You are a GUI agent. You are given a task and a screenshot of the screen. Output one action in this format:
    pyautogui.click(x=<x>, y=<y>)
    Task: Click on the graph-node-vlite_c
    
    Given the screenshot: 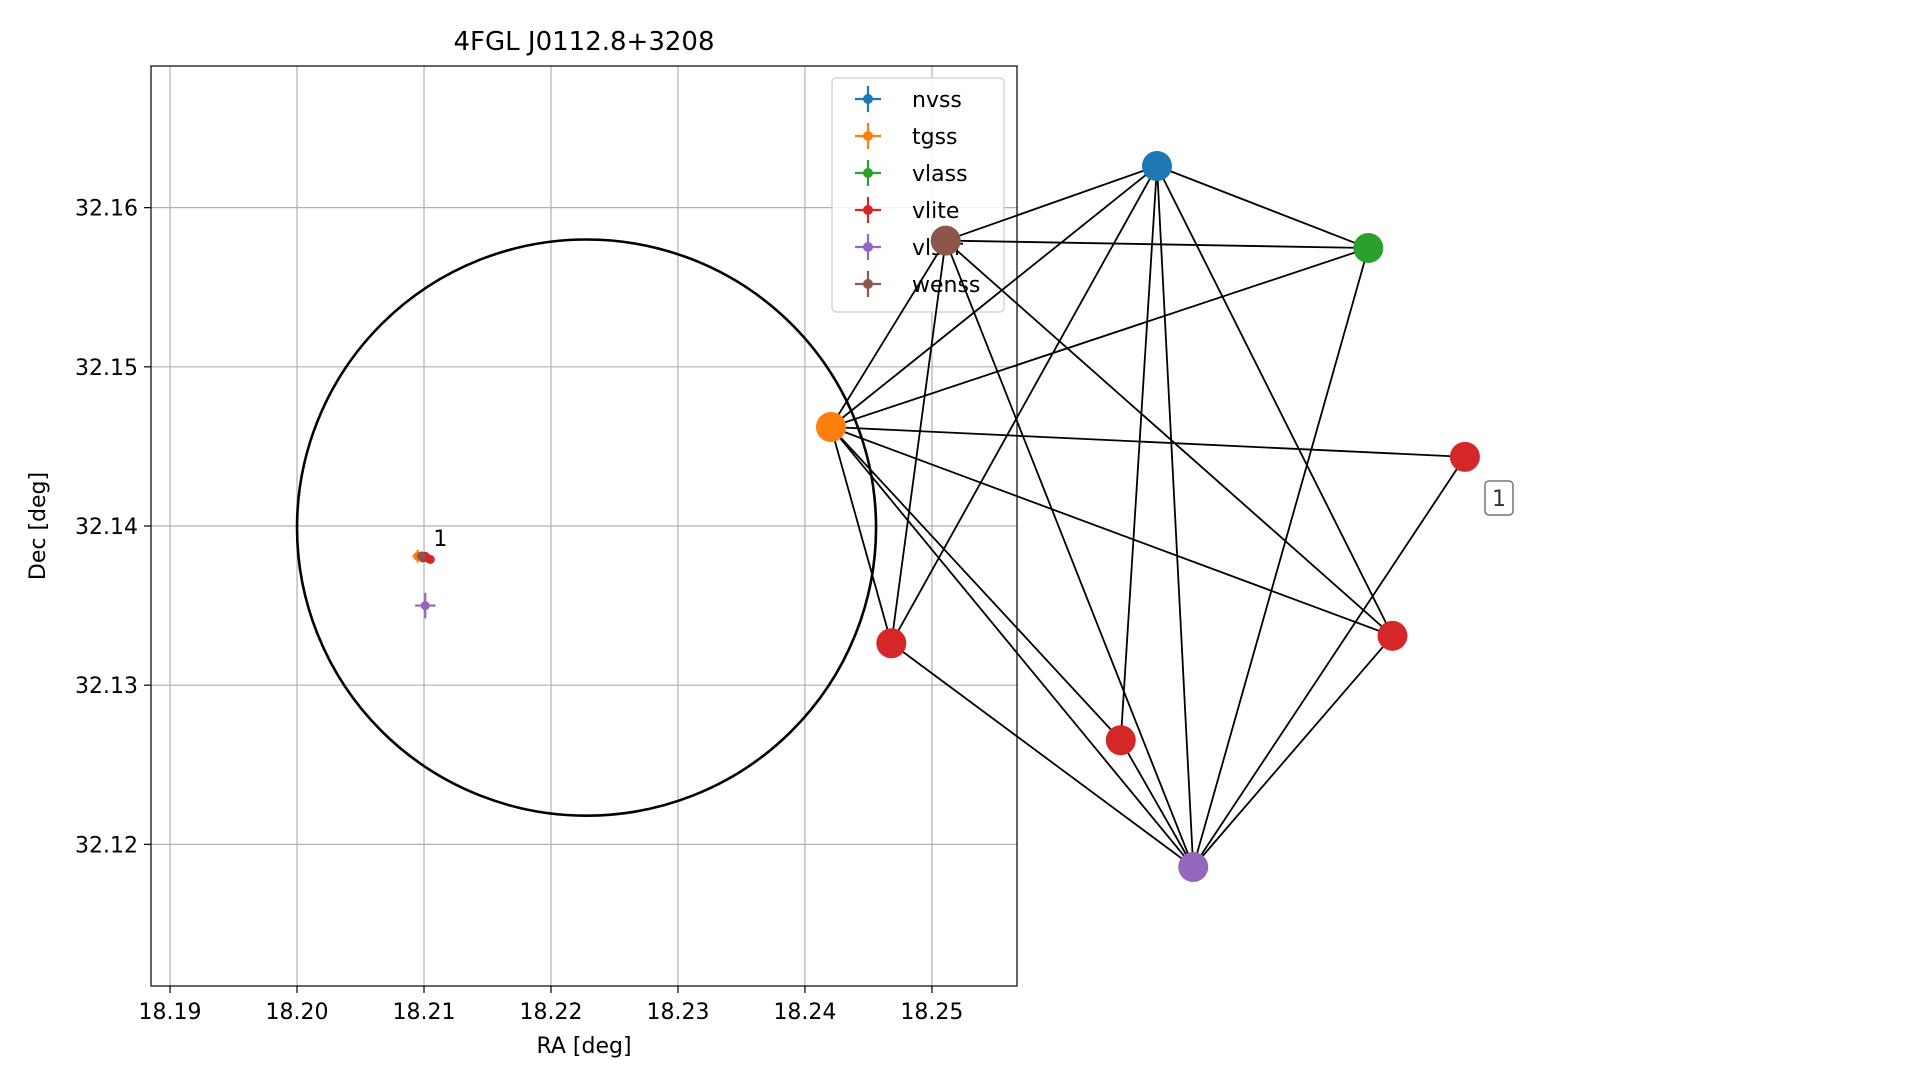 What is the action you would take?
    pyautogui.click(x=1392, y=635)
    